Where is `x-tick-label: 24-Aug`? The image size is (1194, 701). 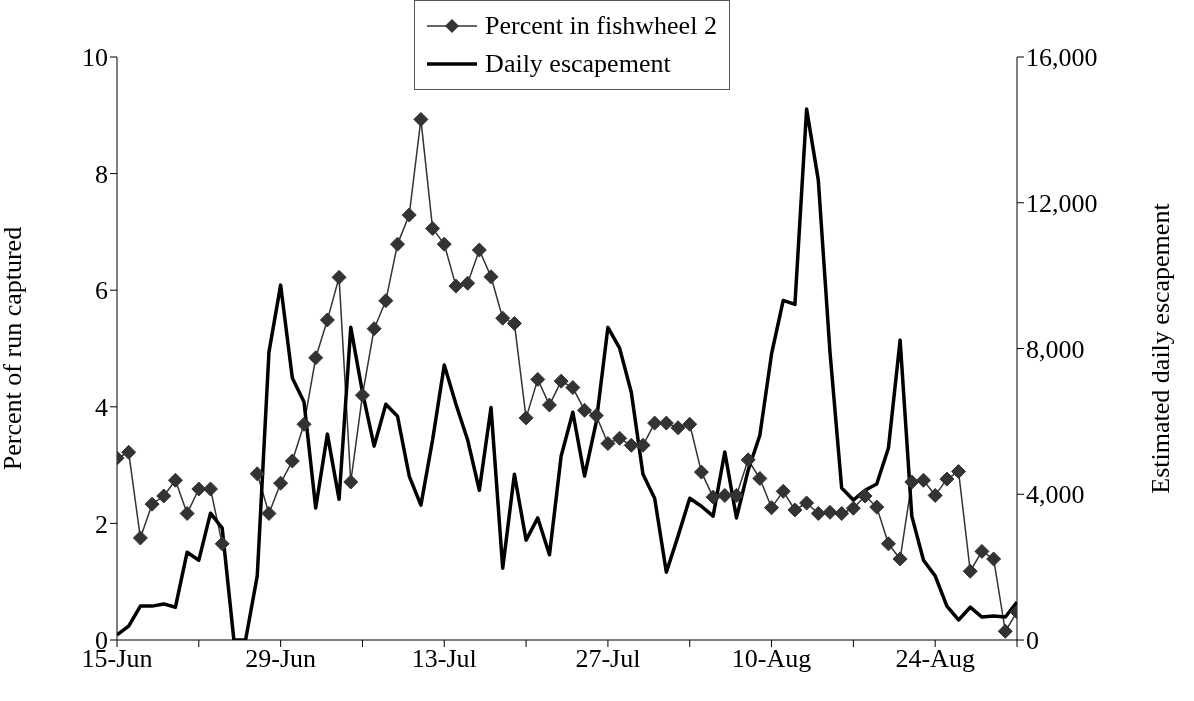
x-tick-label: 24-Aug is located at coordinates (935, 659).